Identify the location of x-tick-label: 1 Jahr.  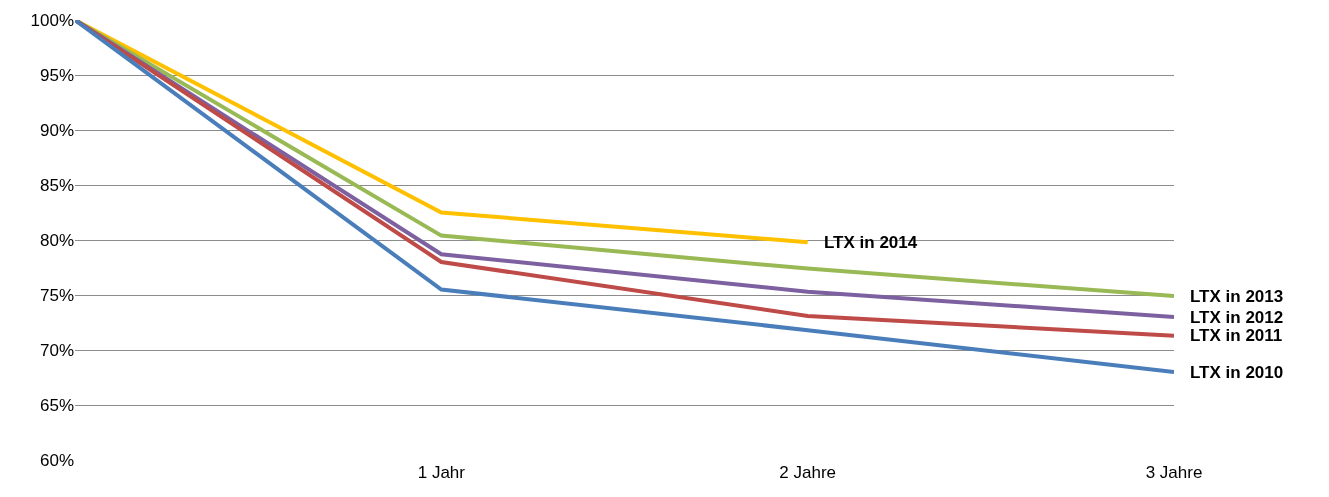
(441, 472).